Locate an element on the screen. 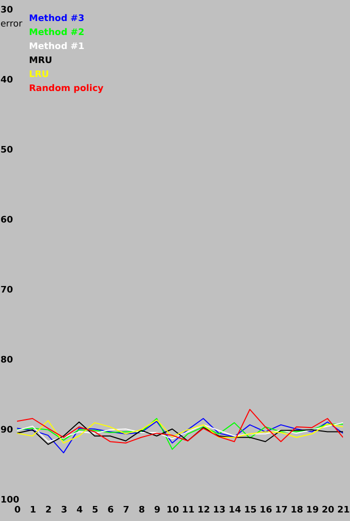 The width and height of the screenshot is (350, 521). y-tick-label: 50 is located at coordinates (7, 151).